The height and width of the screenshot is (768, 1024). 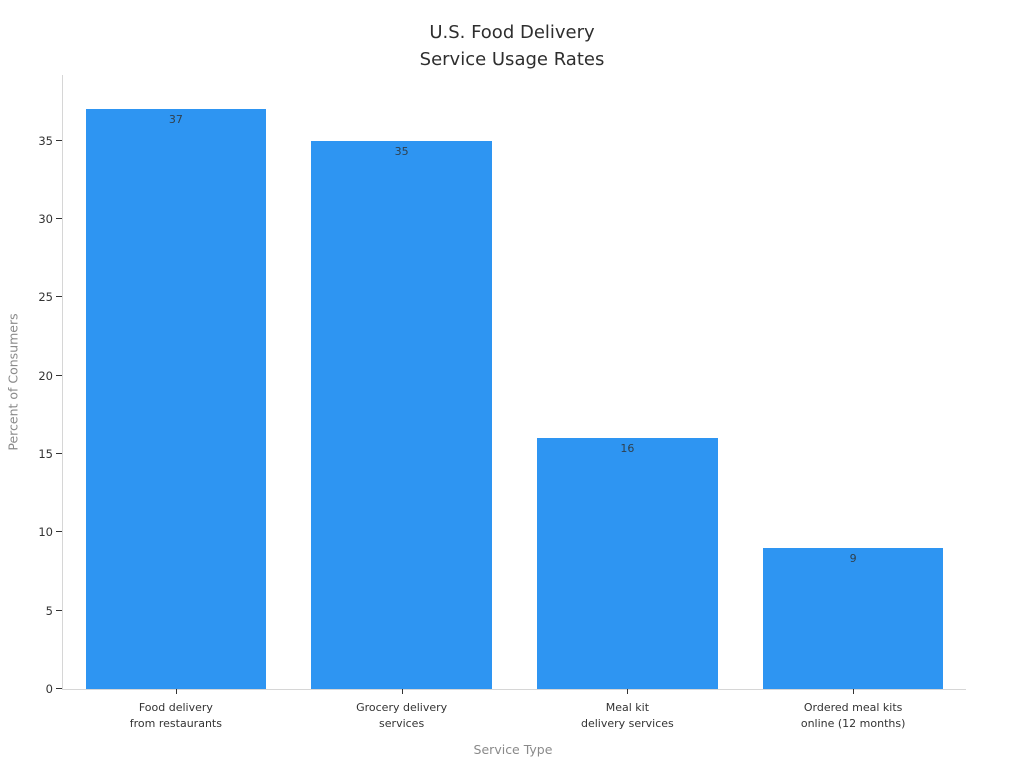 I want to click on chart-title: U.S. Food Delivery Service Usage Rates, so click(x=512, y=46).